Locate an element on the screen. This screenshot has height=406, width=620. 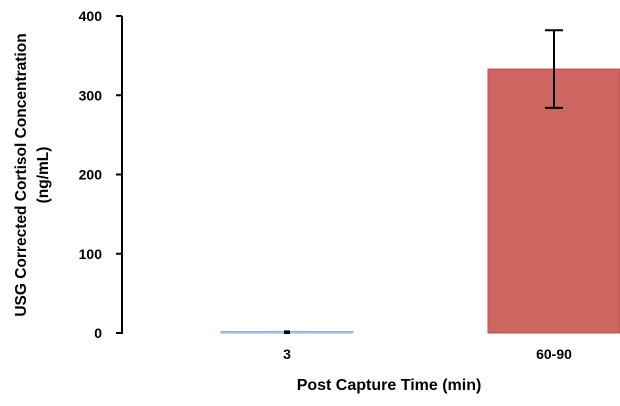
x-tick-label-3: 3 is located at coordinates (287, 354).